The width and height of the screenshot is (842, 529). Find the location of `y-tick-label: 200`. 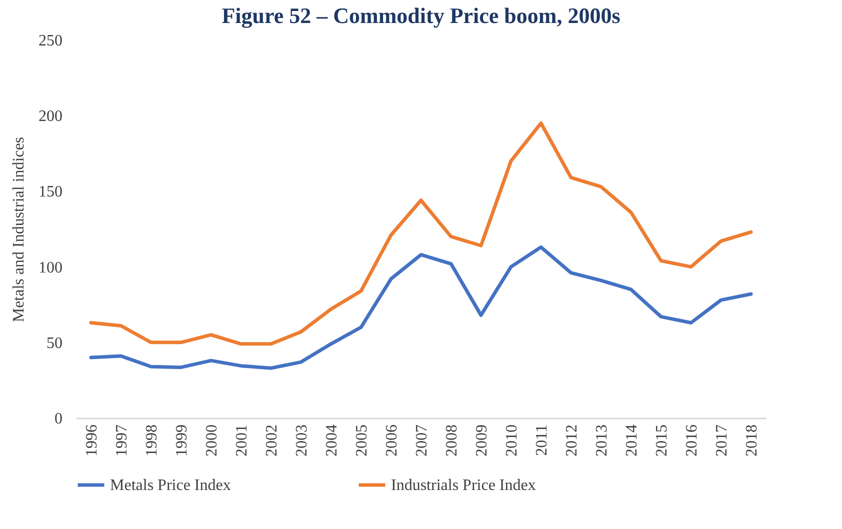

y-tick-label: 200 is located at coordinates (50, 117).